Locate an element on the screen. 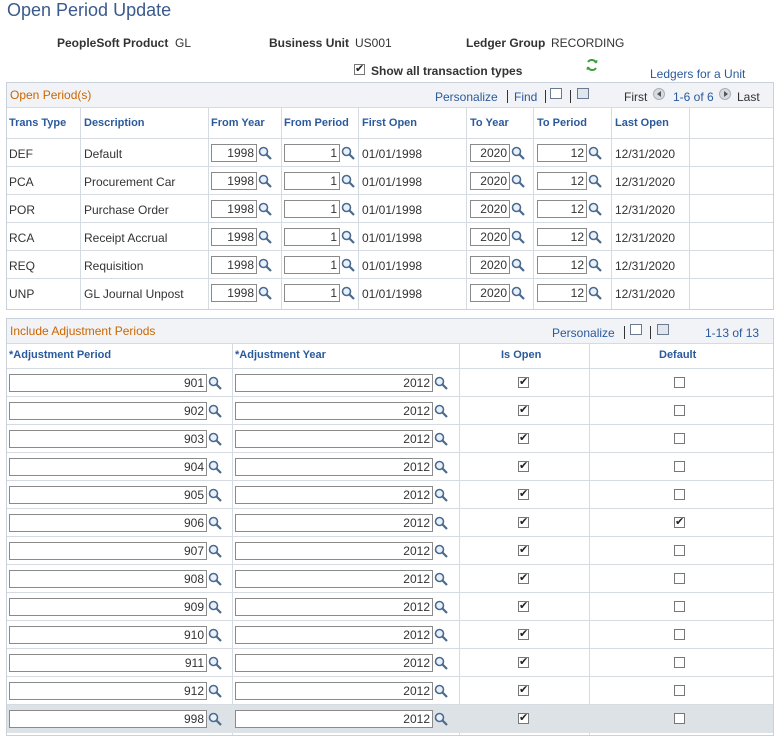  col-is-open: Is Open is located at coordinates (521, 355).